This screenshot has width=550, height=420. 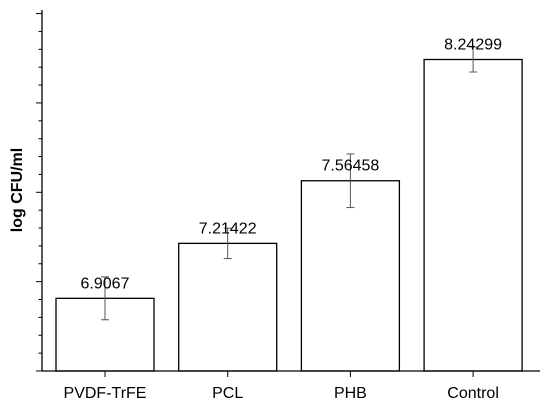 What do you see at coordinates (17, 190) in the screenshot?
I see `y-axis-label: log CFU/ml` at bounding box center [17, 190].